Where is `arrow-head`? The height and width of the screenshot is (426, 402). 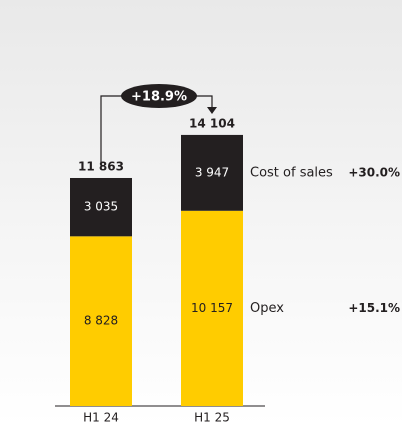
arrow-head is located at coordinates (212, 110).